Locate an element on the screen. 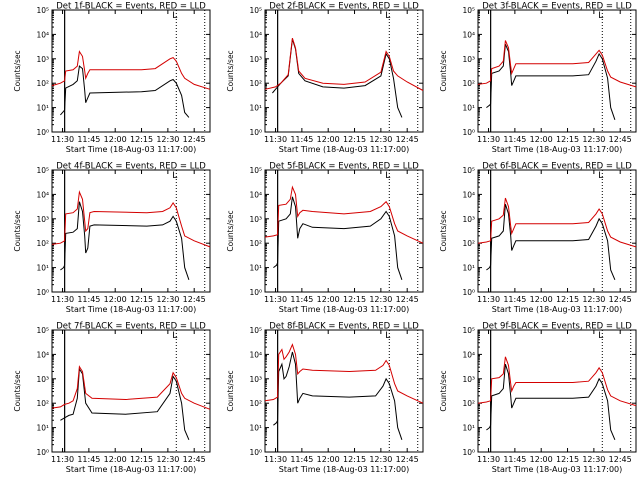 The image size is (640, 480). panel-title: Det 8f-BLACK = Events, RED = LLD is located at coordinates (344, 327).